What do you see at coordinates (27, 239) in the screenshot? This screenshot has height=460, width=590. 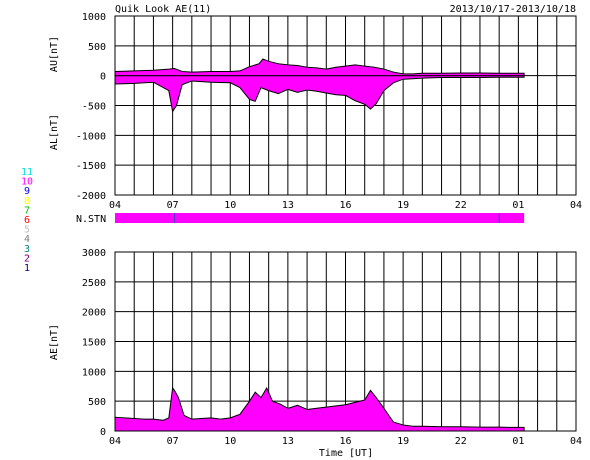 I see `legend-number: 4` at bounding box center [27, 239].